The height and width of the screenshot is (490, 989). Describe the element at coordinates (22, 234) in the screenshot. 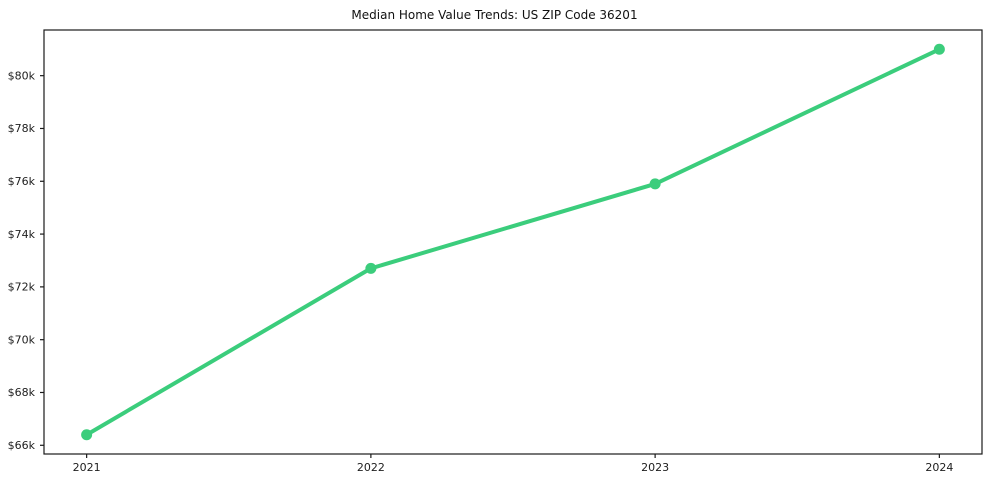

I see `y-tick-label: $74k` at that location.